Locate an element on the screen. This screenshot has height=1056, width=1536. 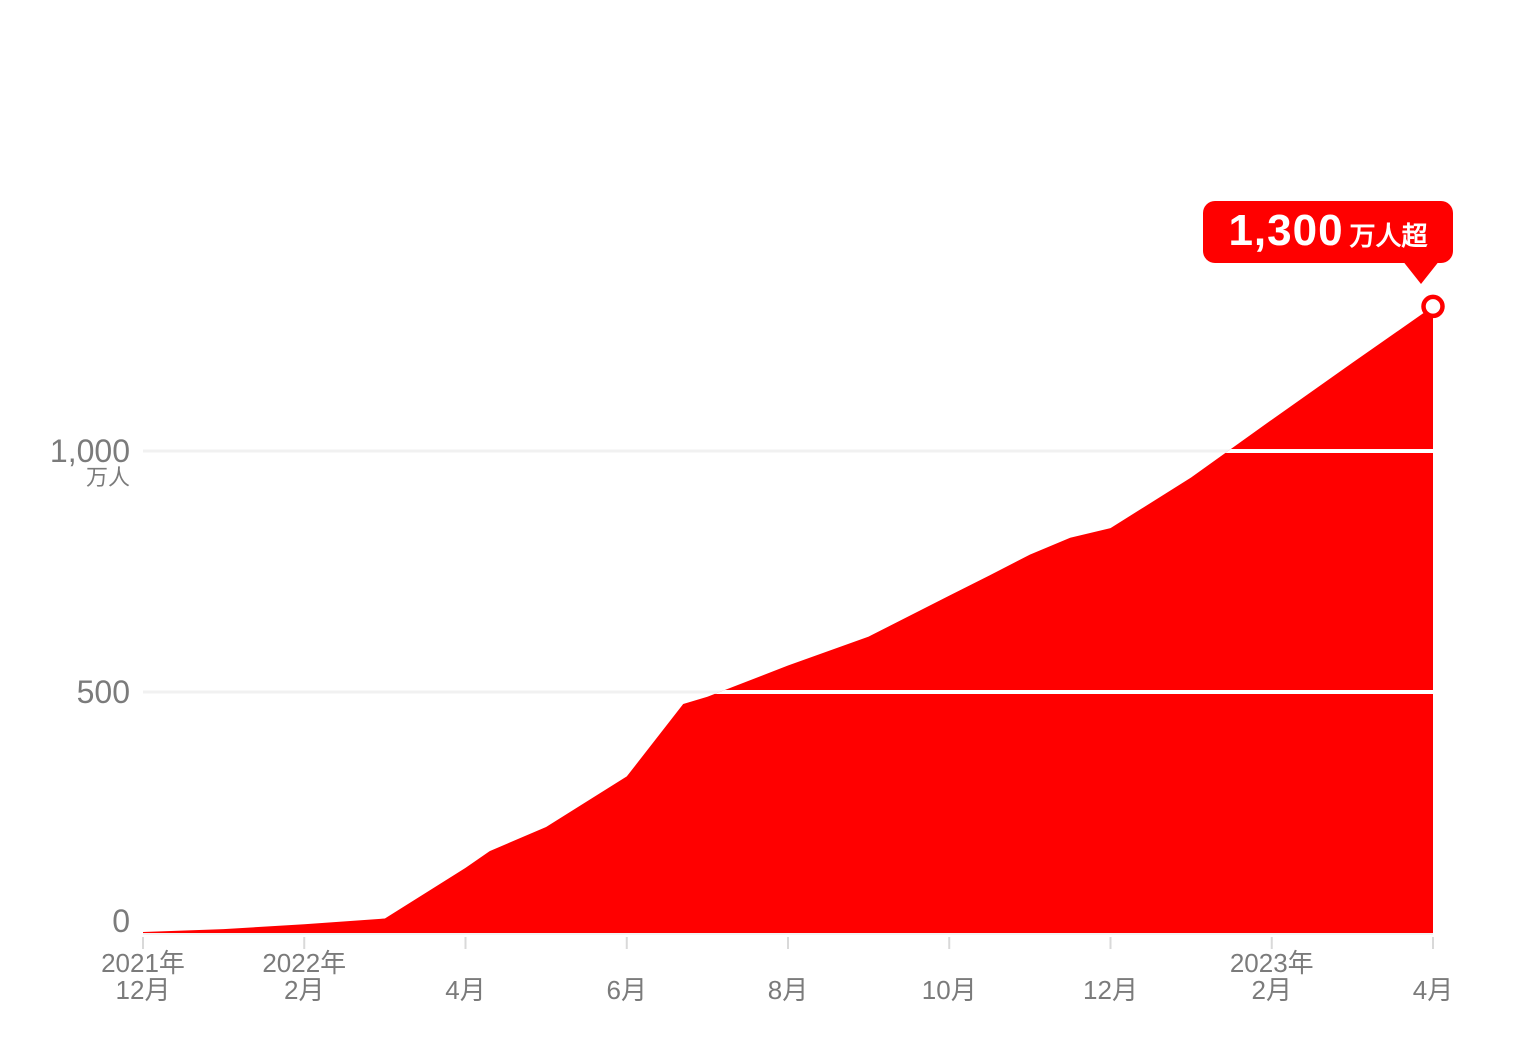
x-tick-label: 8月 is located at coordinates (788, 977).